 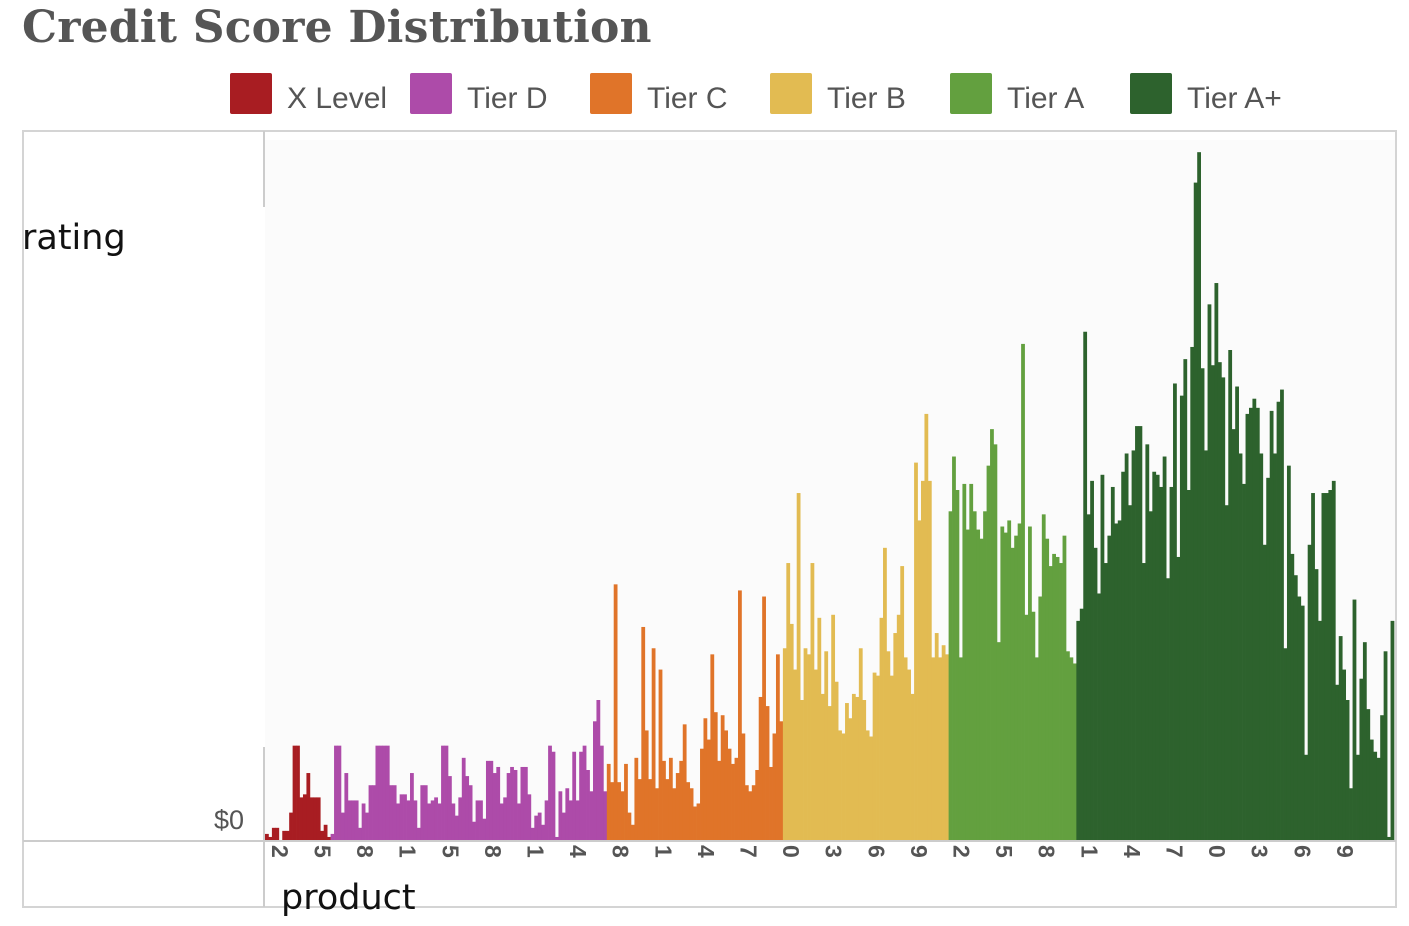 What do you see at coordinates (621, 851) in the screenshot?
I see `x-tick-label: 8` at bounding box center [621, 851].